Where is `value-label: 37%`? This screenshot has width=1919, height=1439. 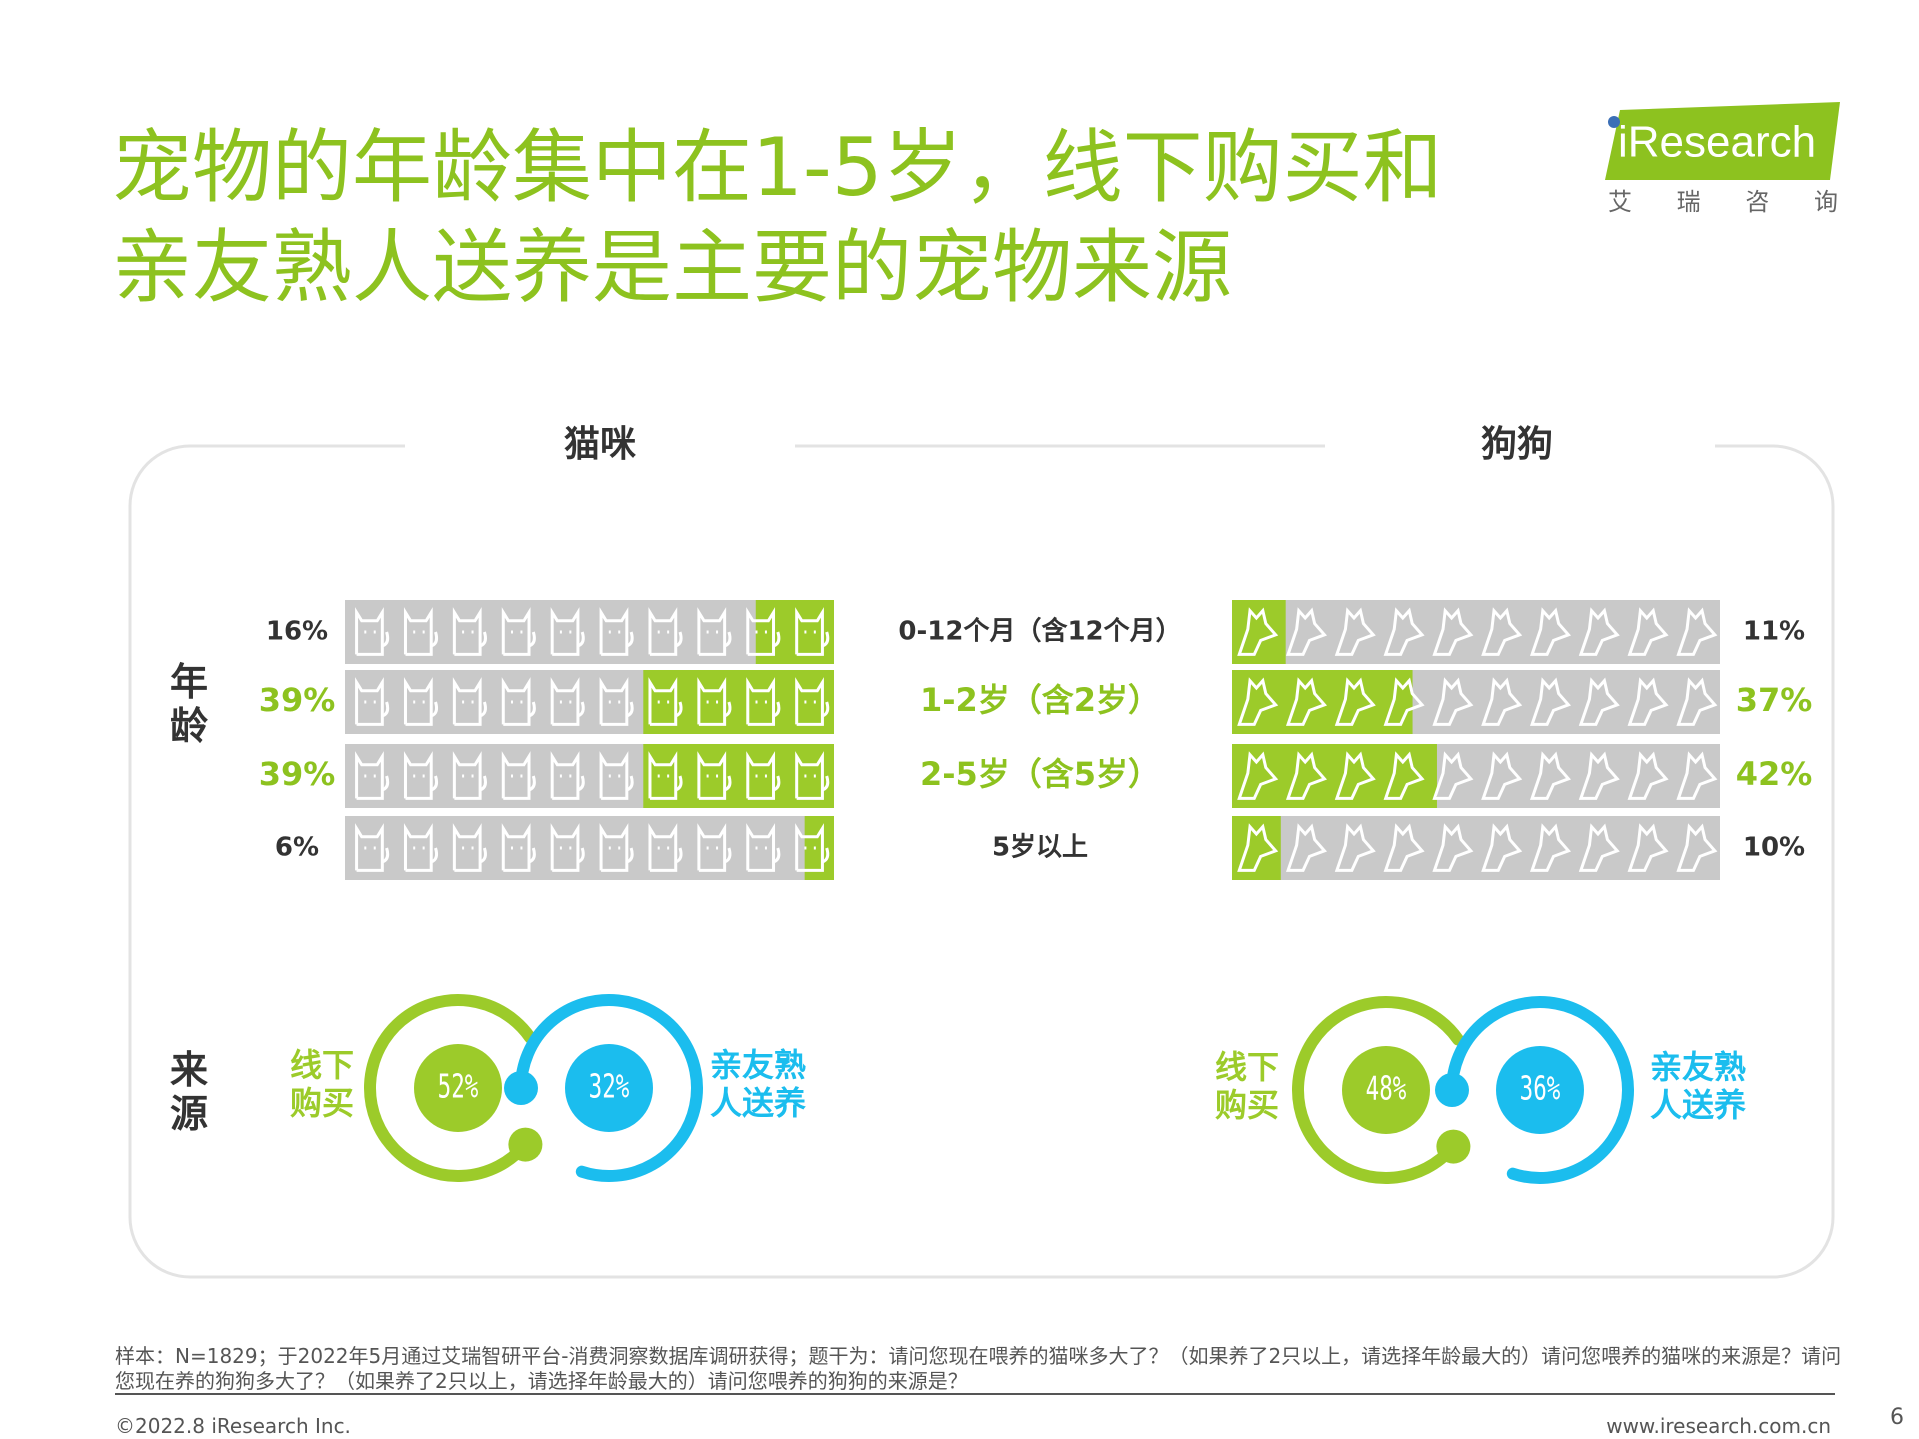 value-label: 37% is located at coordinates (1774, 700).